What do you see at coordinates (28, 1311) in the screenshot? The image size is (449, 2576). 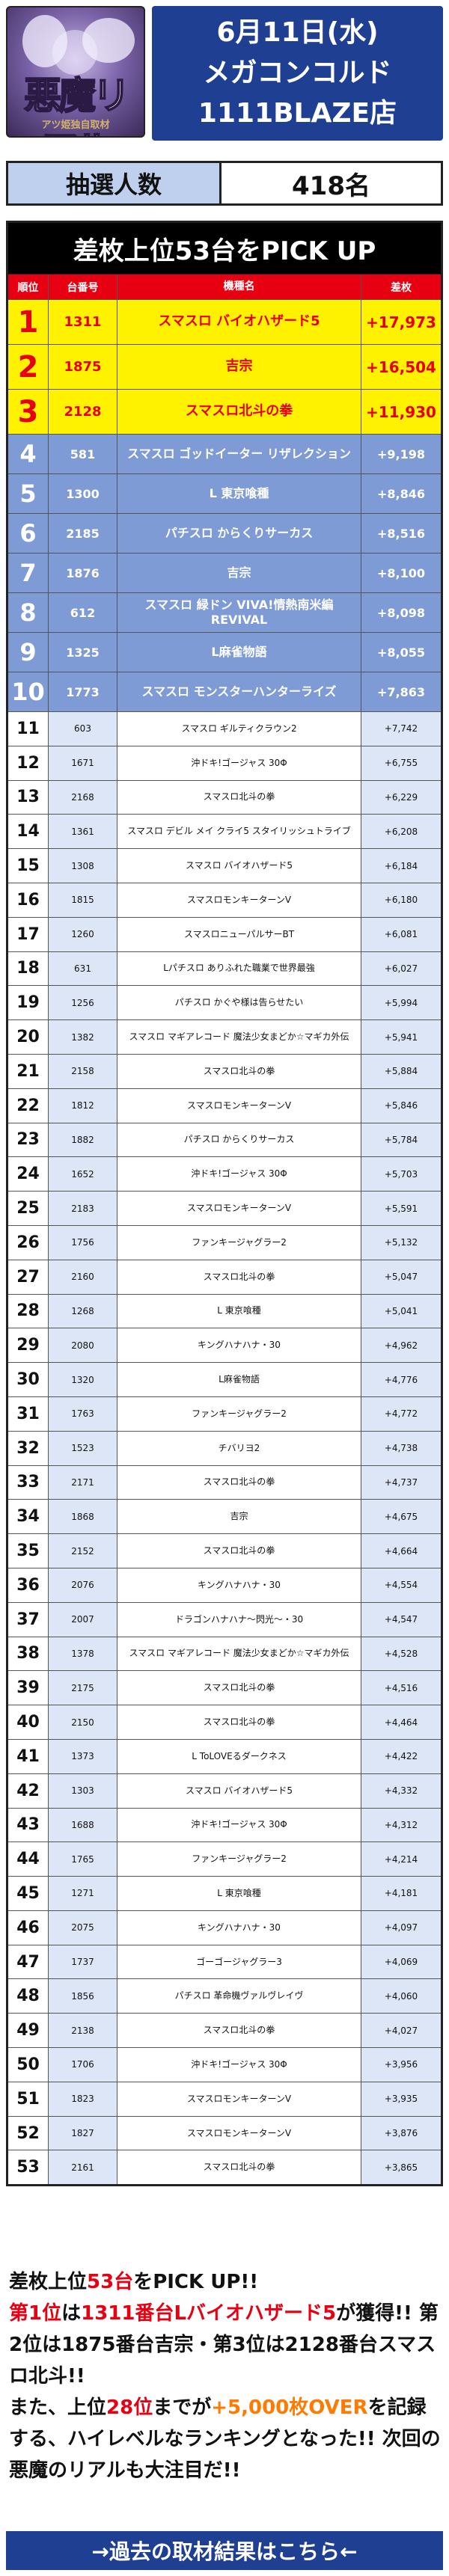 I see `rank-cell: 28` at bounding box center [28, 1311].